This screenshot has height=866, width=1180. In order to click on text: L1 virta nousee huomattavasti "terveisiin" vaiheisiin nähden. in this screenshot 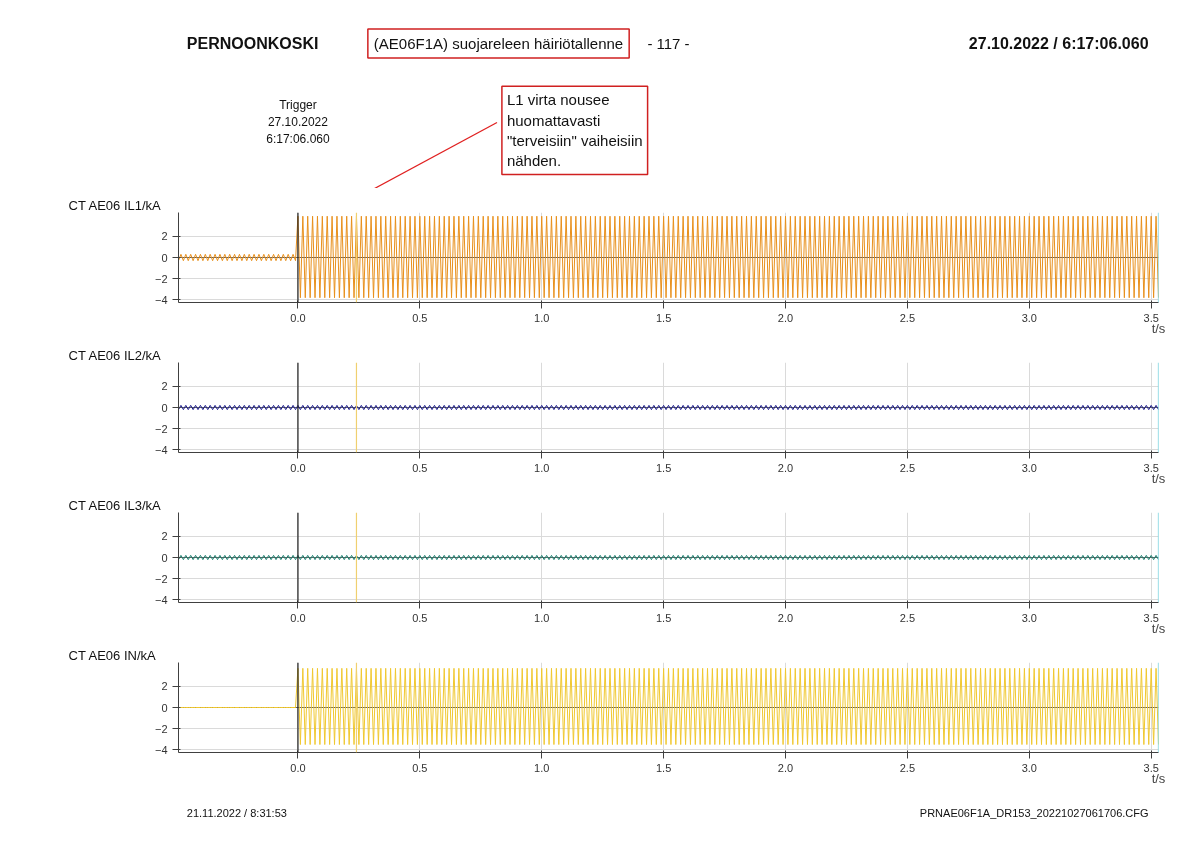, I will do `click(574, 130)`.